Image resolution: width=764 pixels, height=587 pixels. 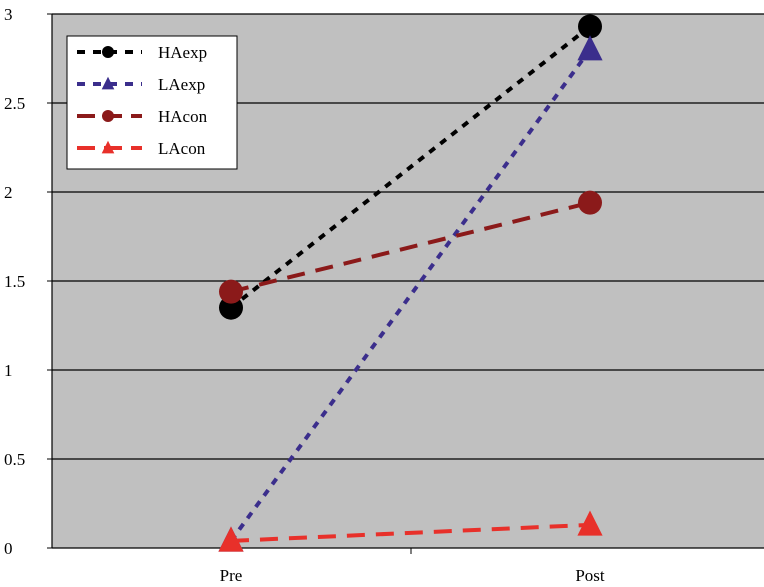 What do you see at coordinates (141, 148) in the screenshot?
I see `legend-item: LAcon` at bounding box center [141, 148].